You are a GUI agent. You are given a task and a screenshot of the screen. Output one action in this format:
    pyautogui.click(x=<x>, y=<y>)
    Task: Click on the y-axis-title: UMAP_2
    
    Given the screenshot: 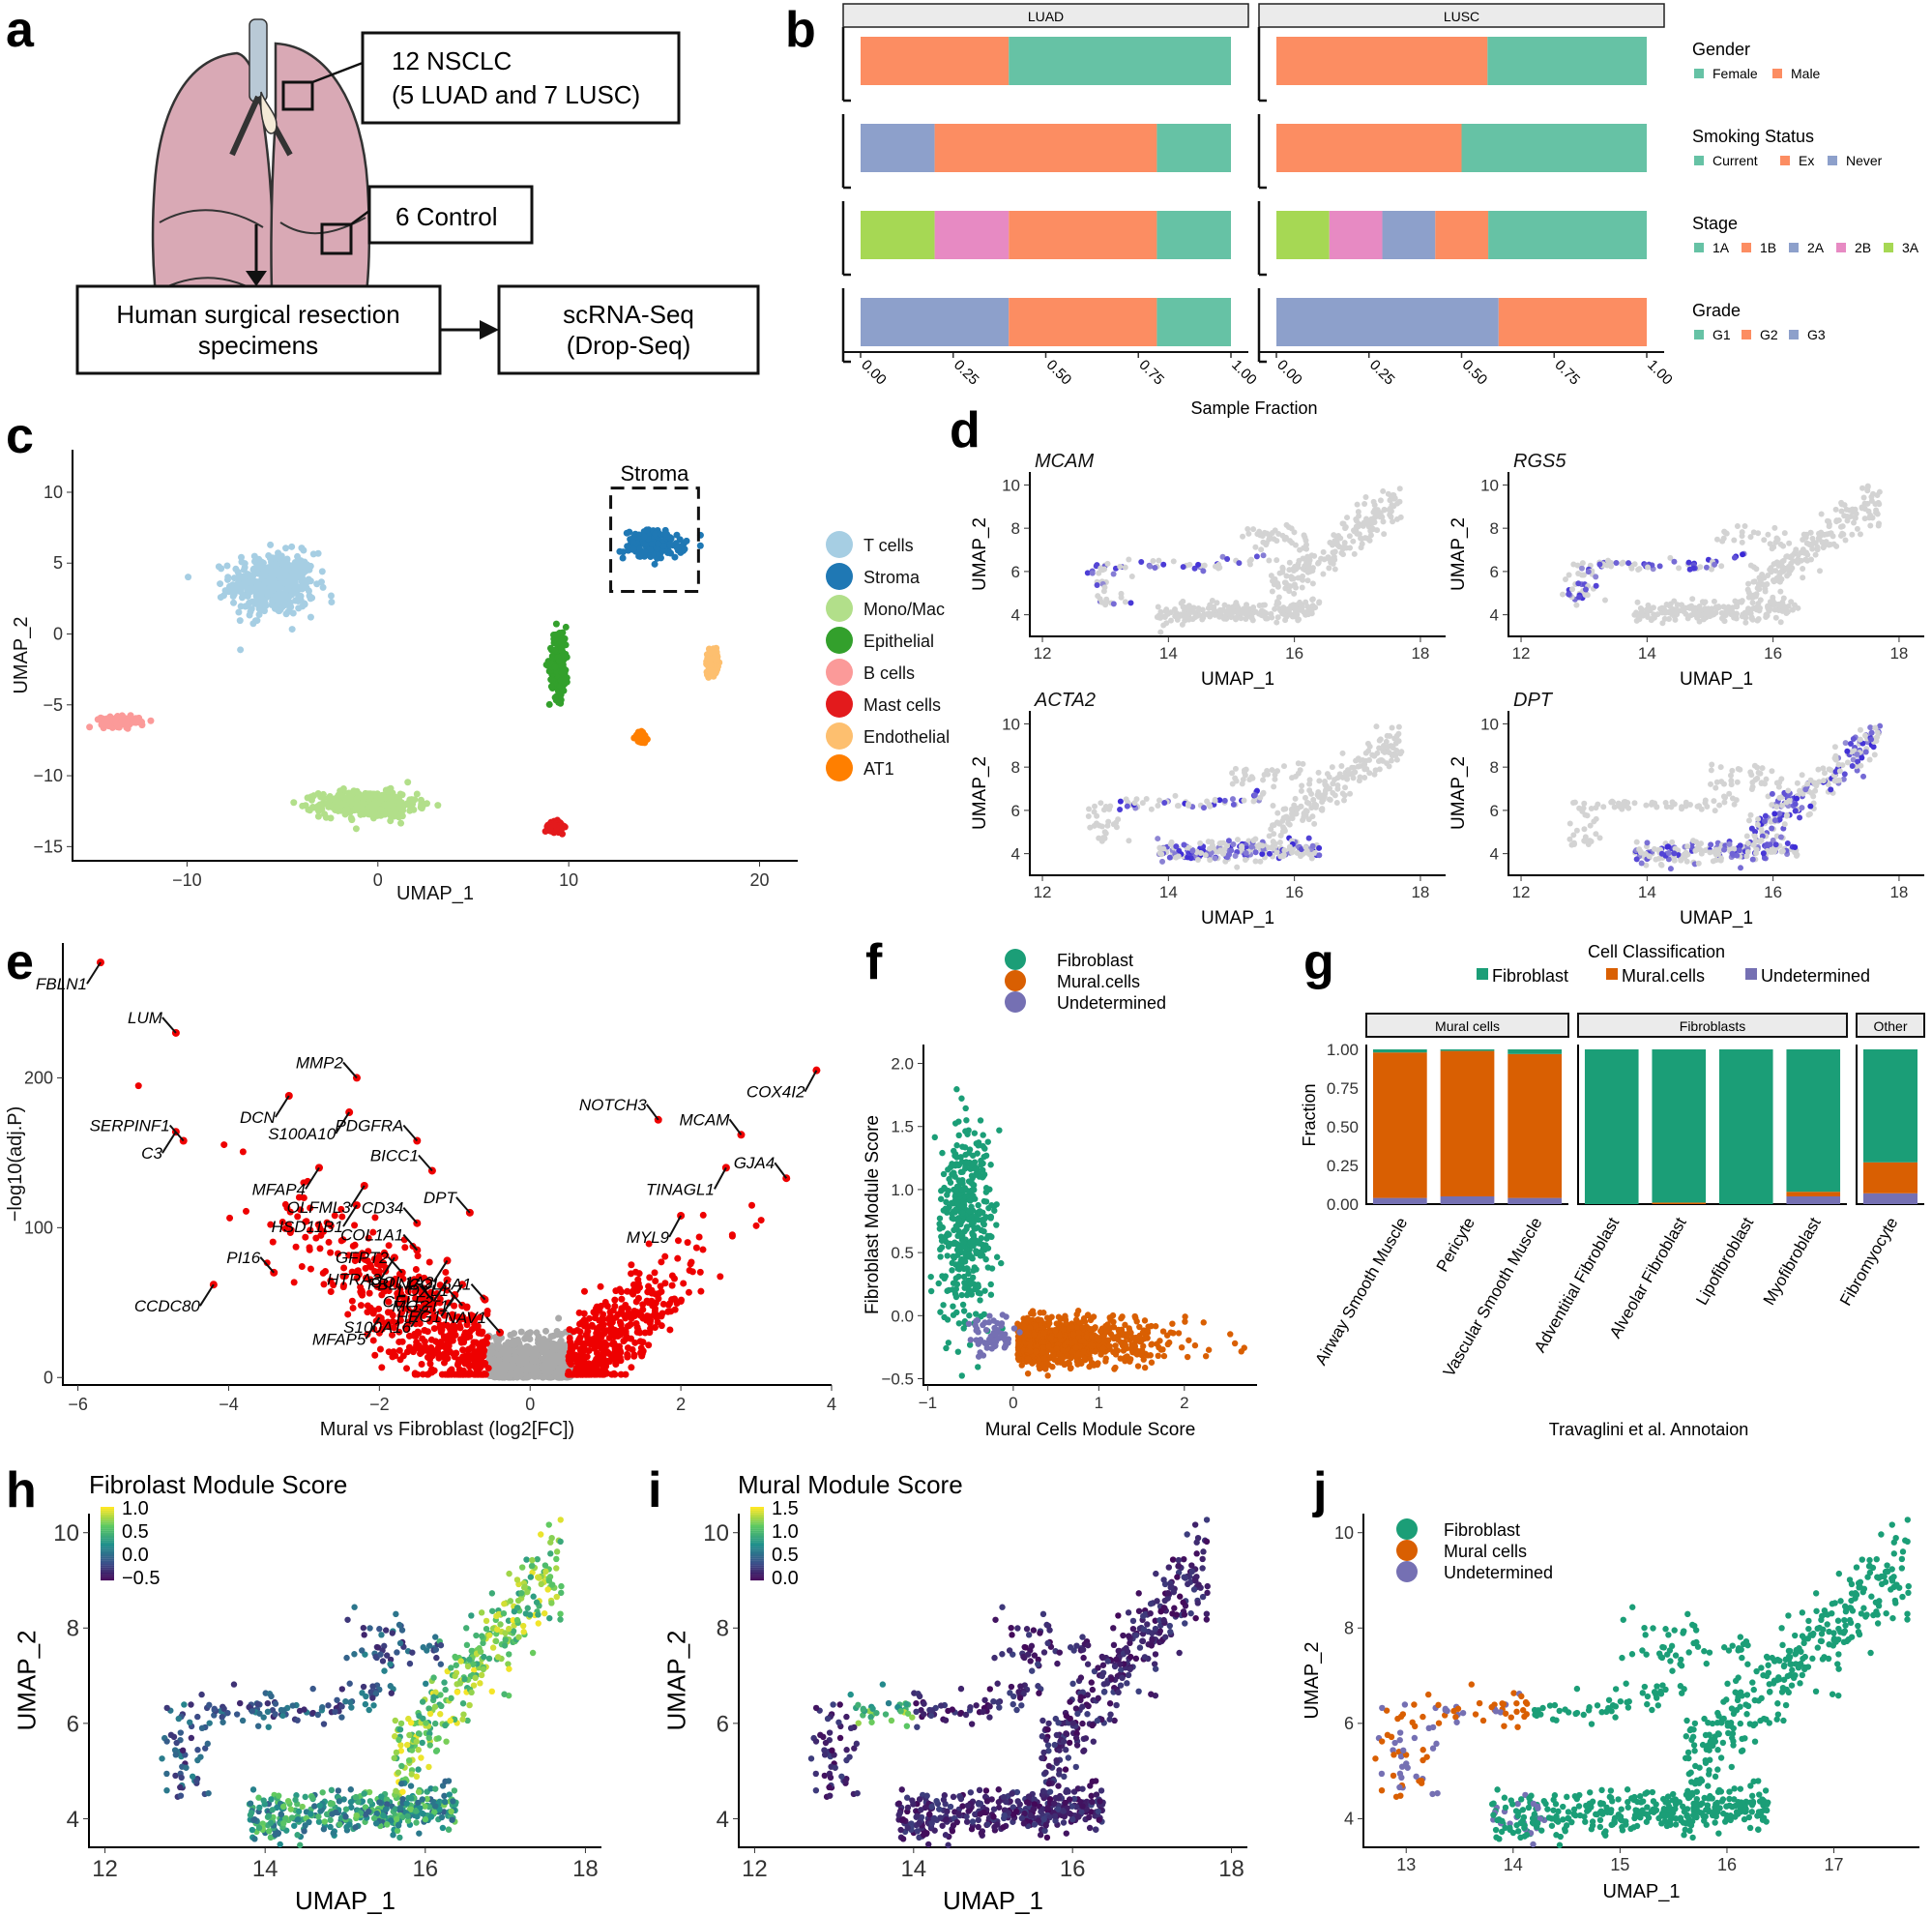 What is the action you would take?
    pyautogui.click(x=980, y=554)
    